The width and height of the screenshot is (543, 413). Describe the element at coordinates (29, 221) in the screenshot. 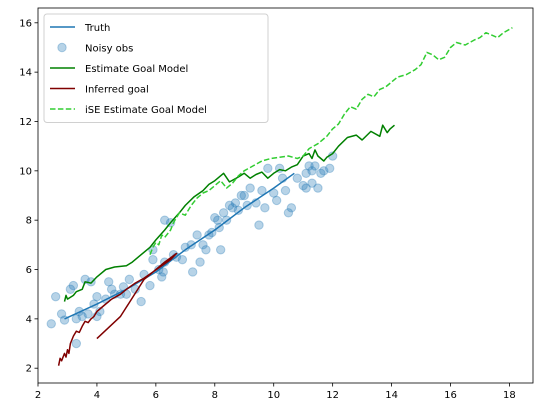

I see `y-tick-label: 8` at that location.